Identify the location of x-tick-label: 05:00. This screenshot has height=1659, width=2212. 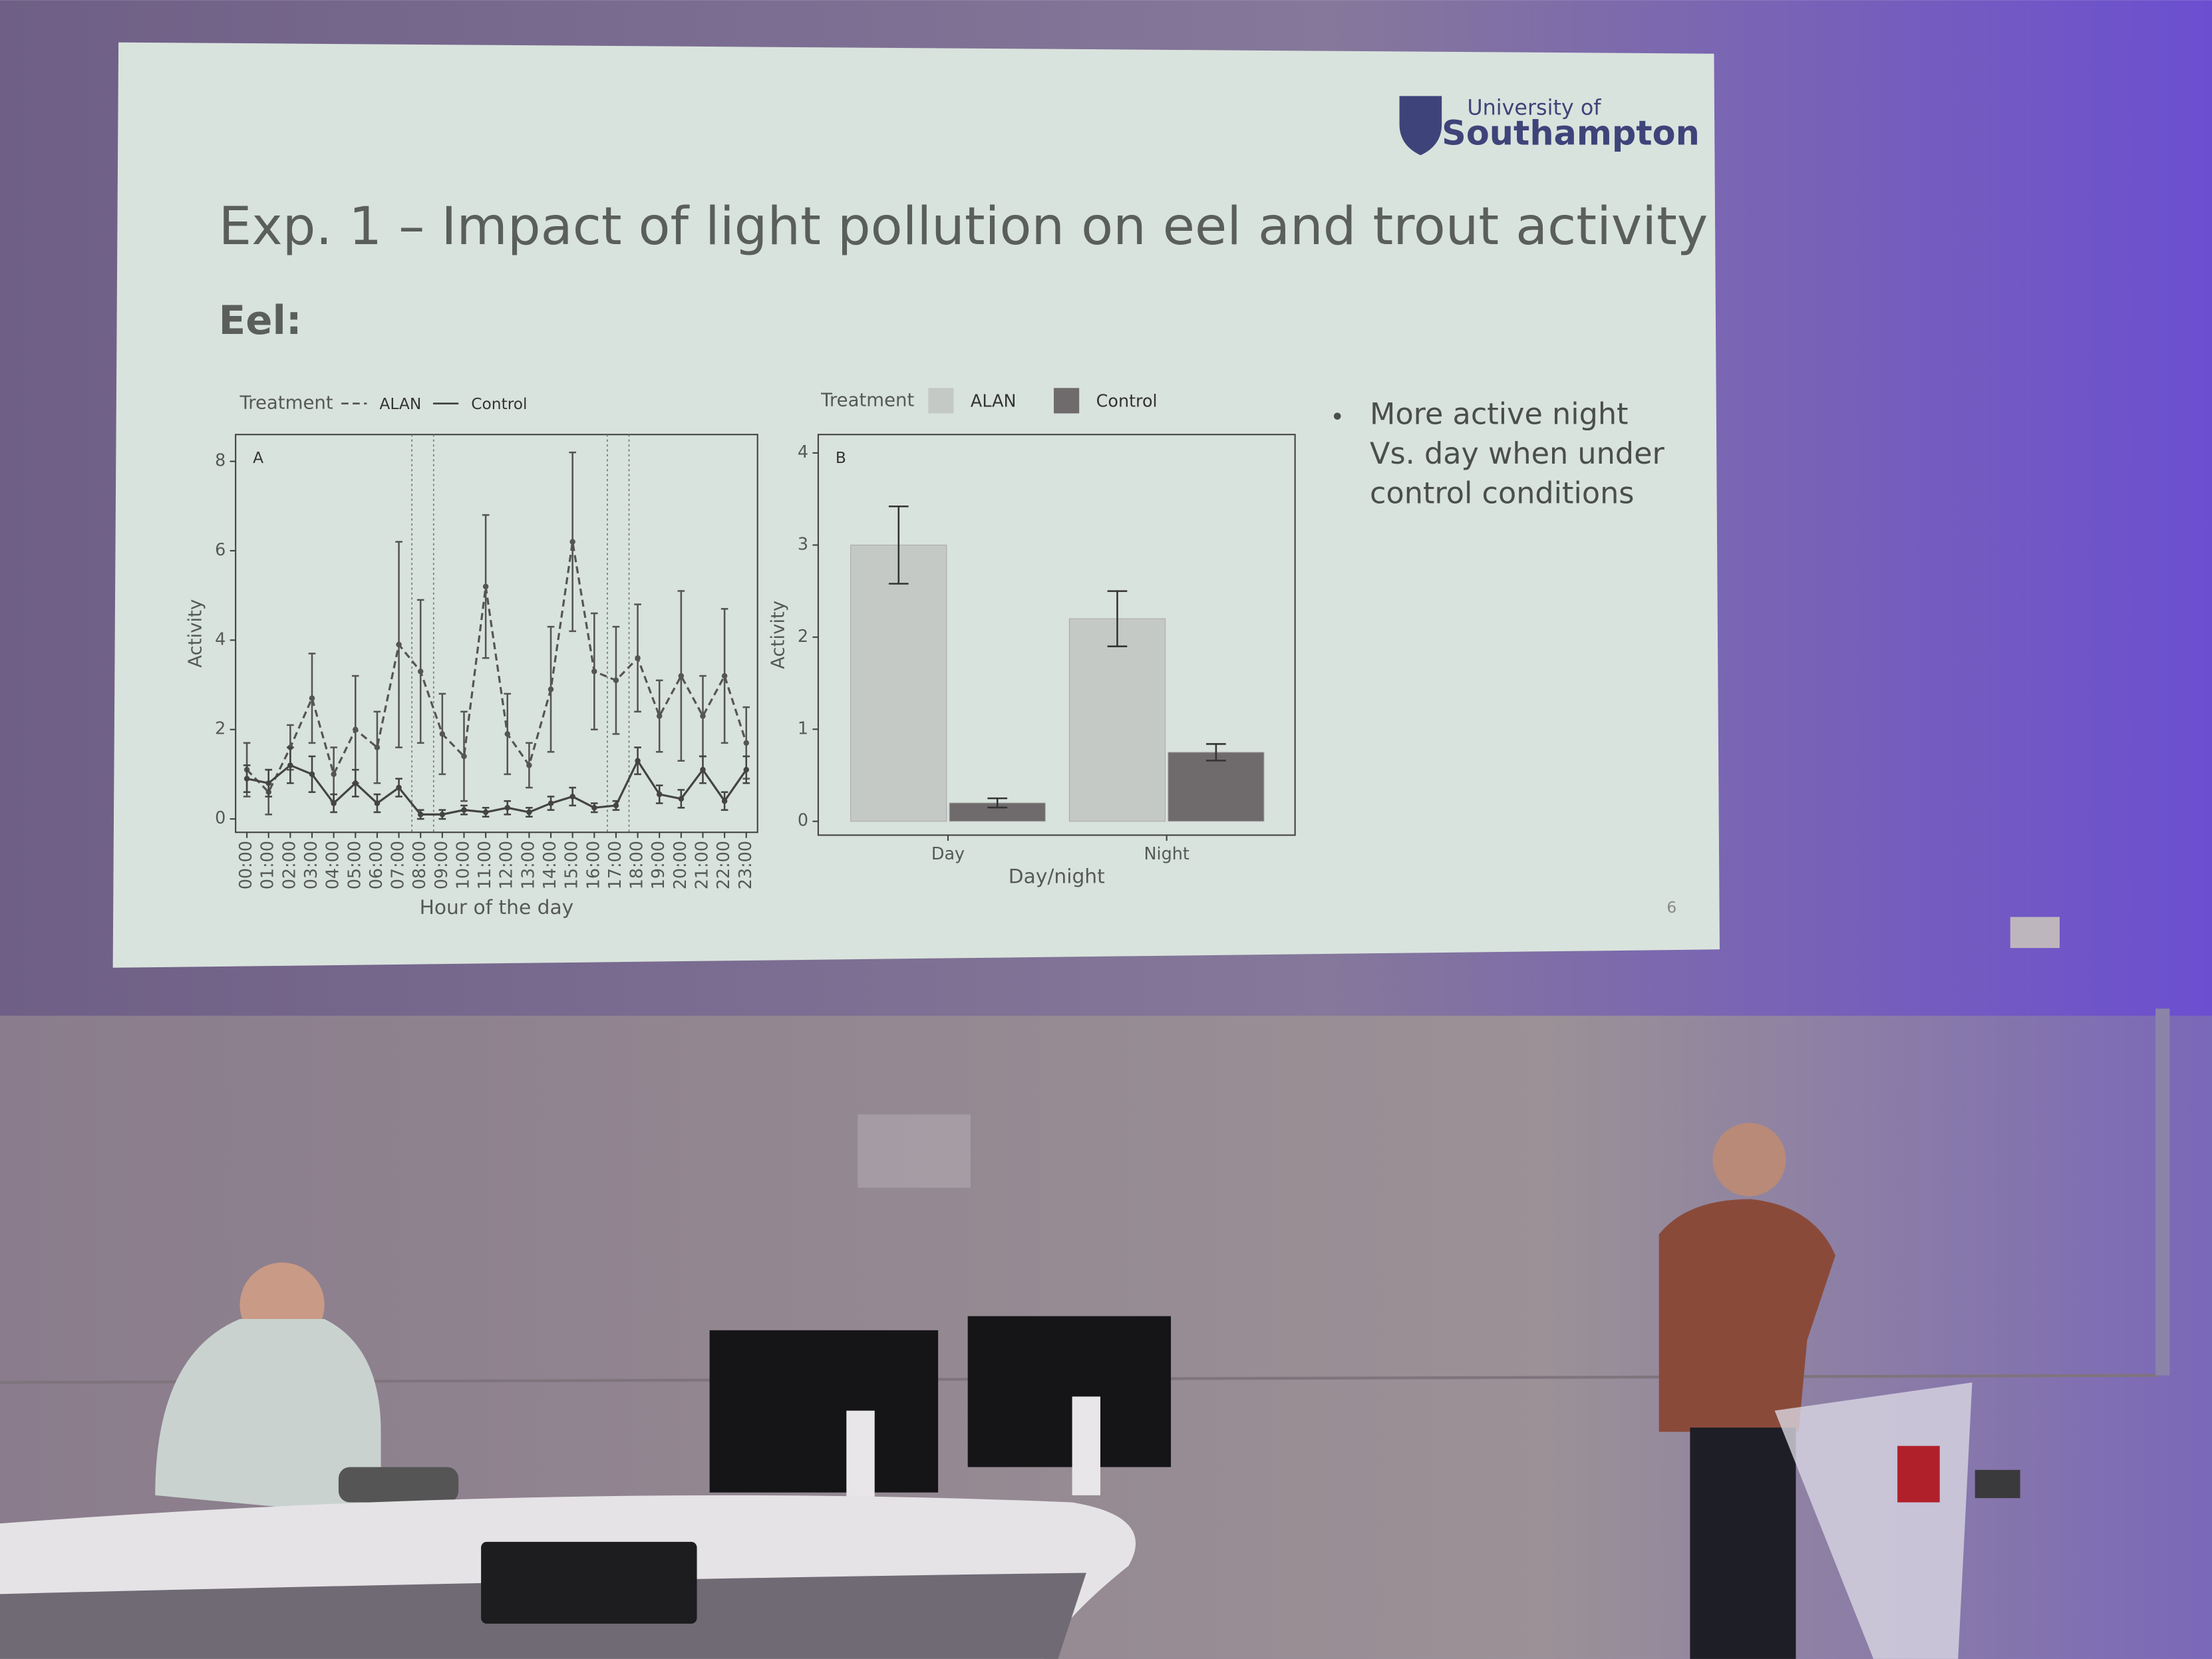
(354, 865).